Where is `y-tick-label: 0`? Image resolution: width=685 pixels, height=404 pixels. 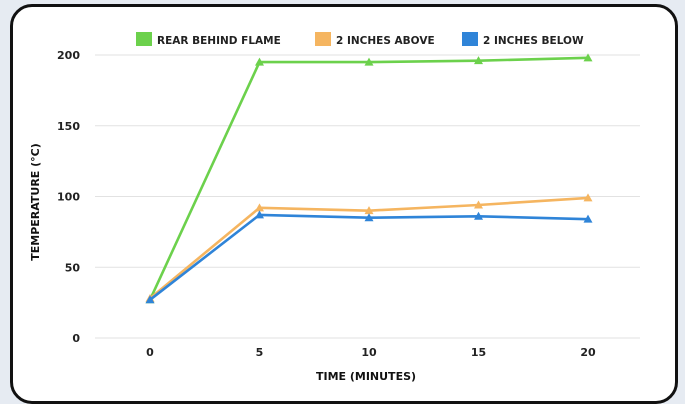
y-tick-label: 0 is located at coordinates (76, 338).